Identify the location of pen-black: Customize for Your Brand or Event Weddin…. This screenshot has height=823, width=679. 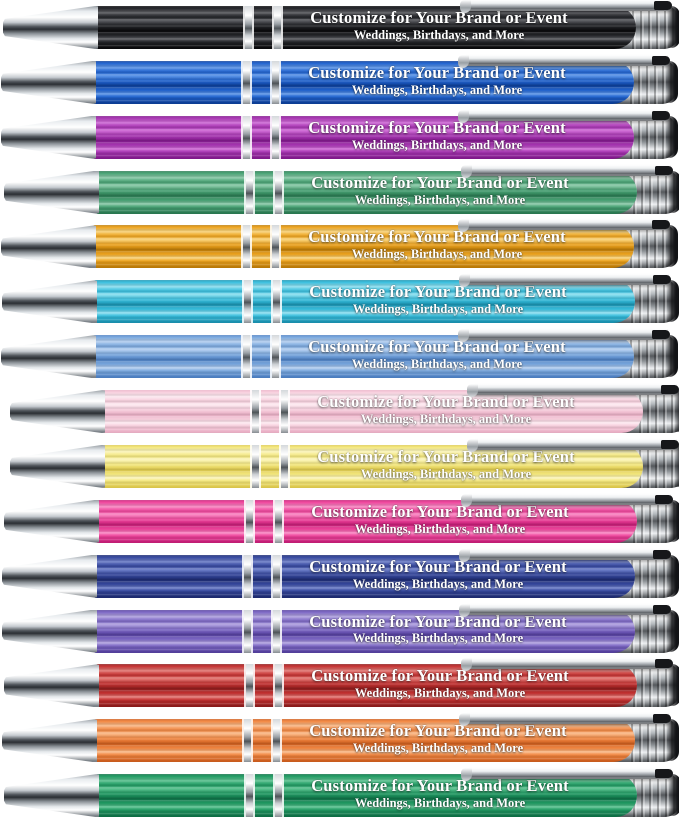
(340, 27).